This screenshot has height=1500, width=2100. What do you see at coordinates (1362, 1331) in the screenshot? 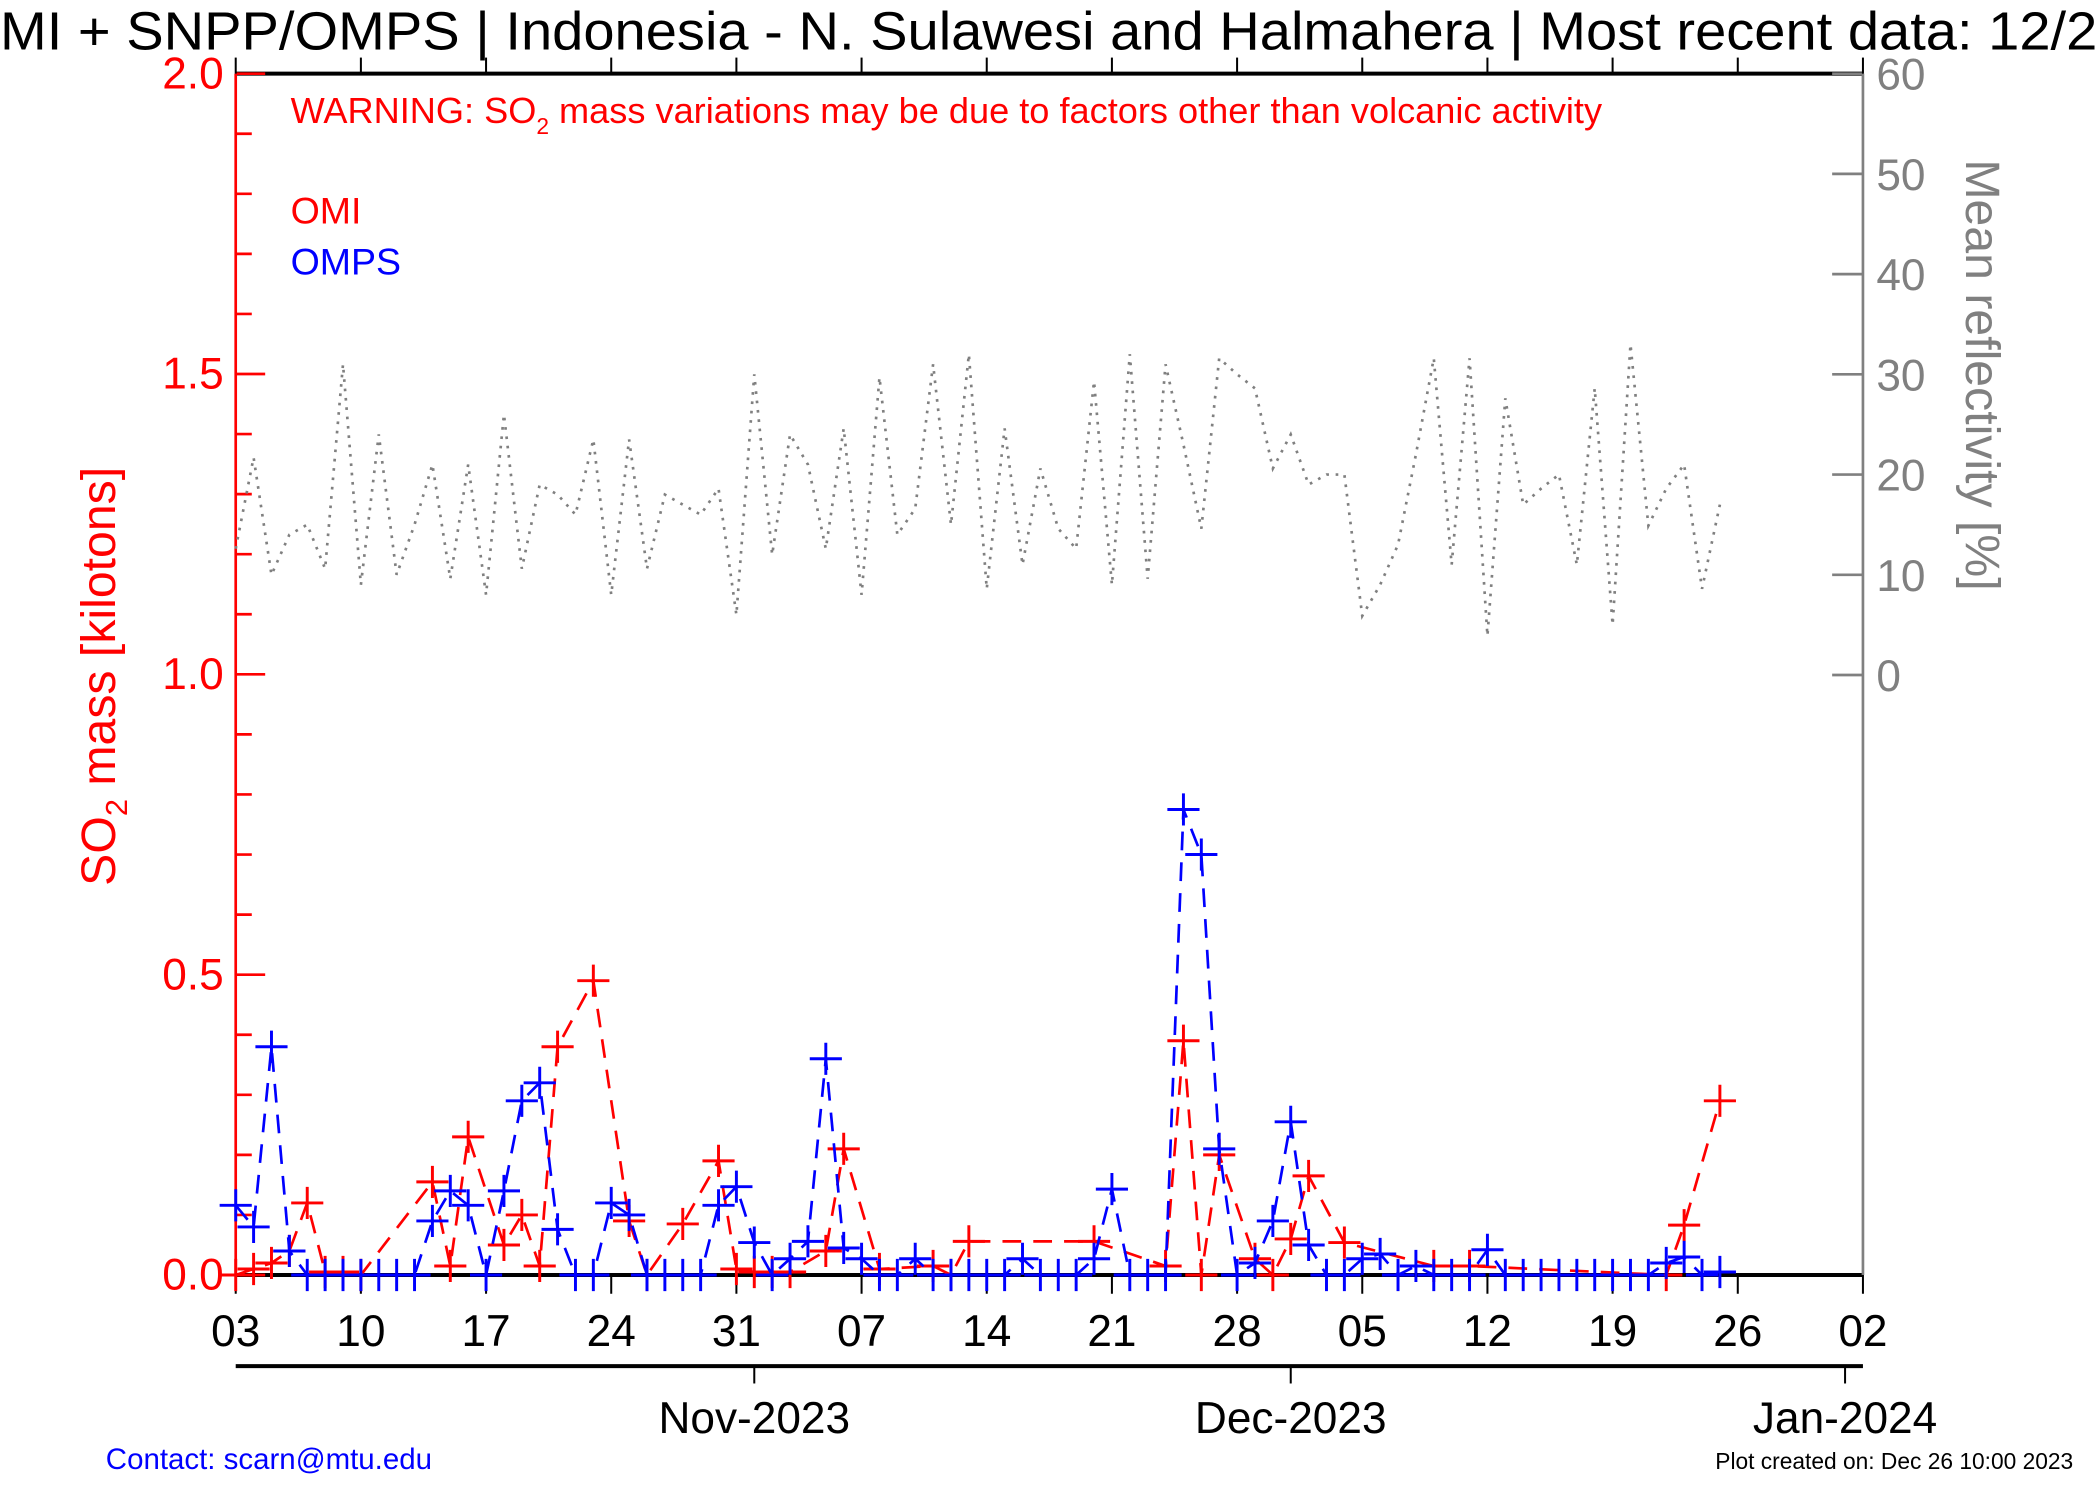
I see `x-tick-label: 05` at bounding box center [1362, 1331].